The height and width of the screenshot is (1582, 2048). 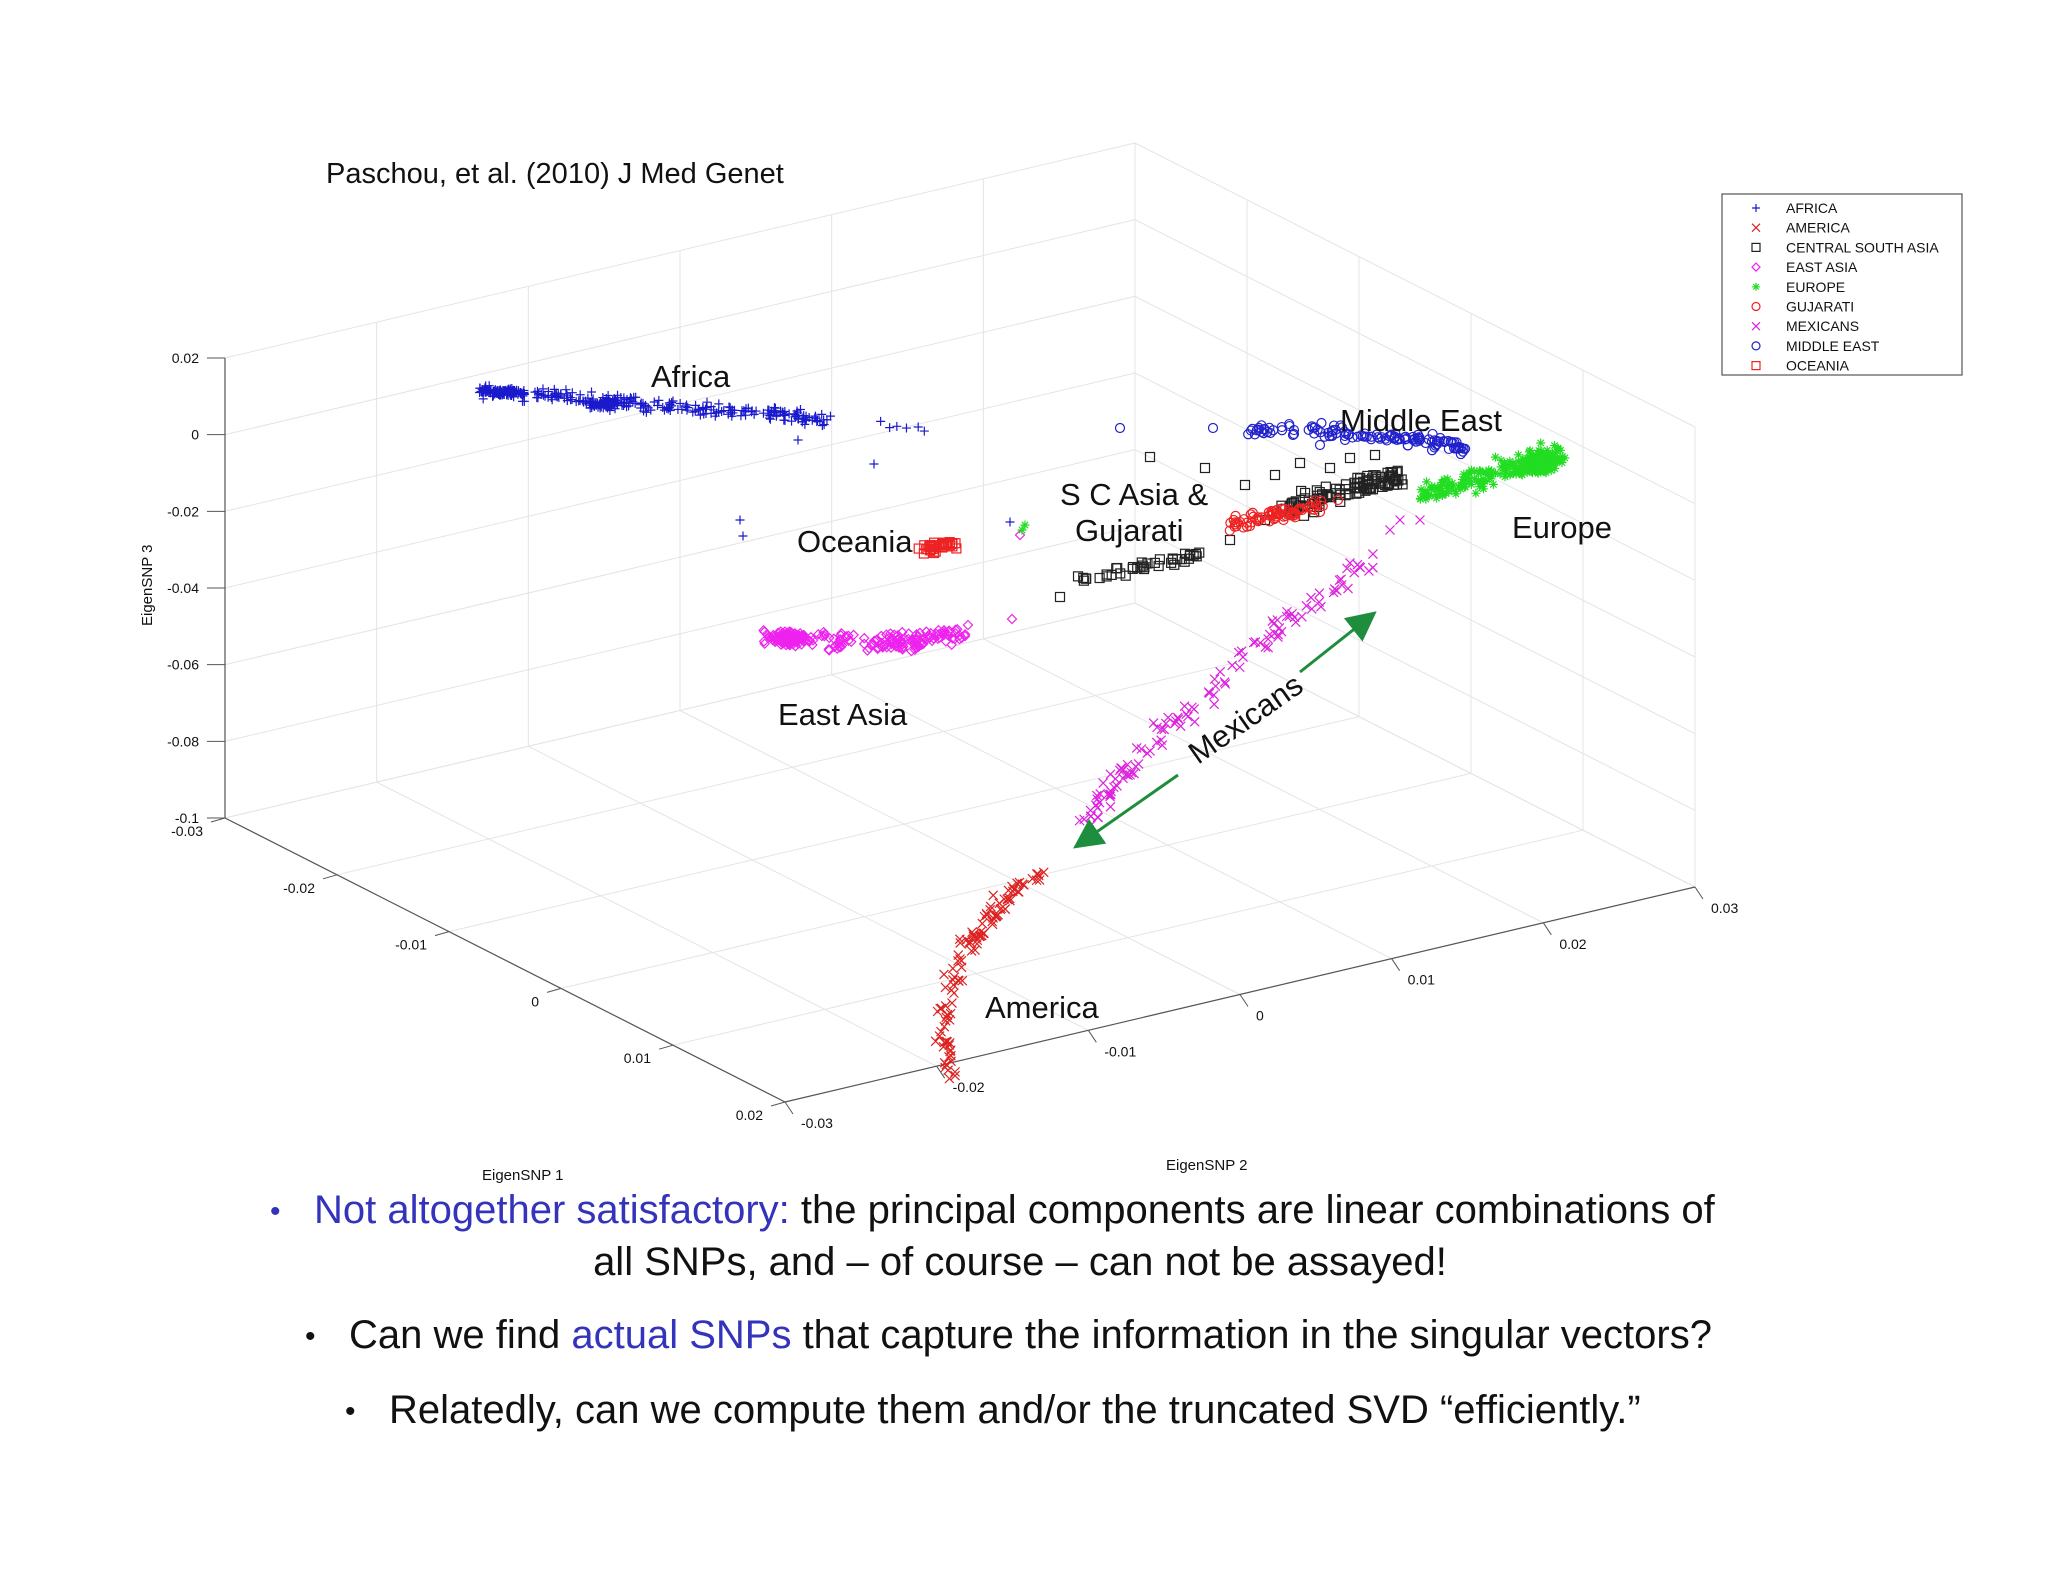 I want to click on annotation-gujarati: Gujarati, so click(x=1129, y=530).